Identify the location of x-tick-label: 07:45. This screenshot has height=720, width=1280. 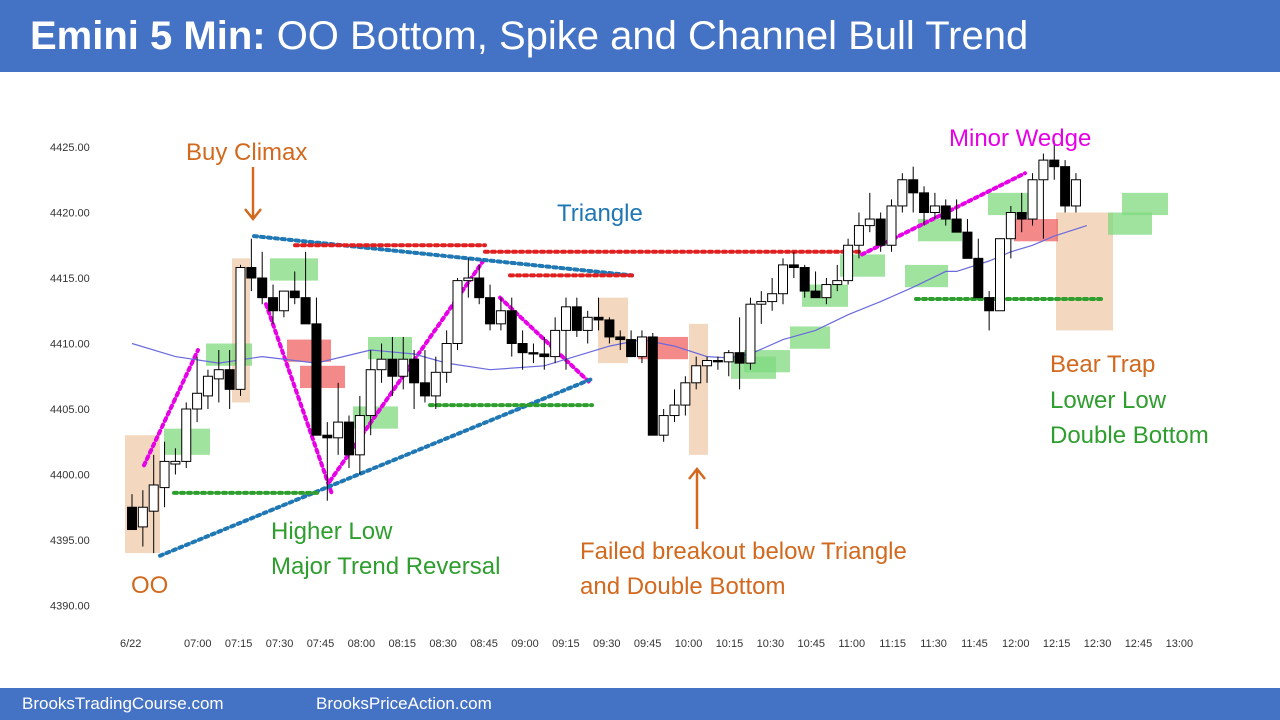
(321, 644).